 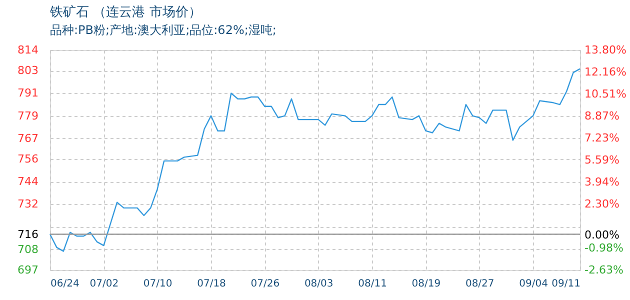 I want to click on x-tick-label: 08/03, so click(x=319, y=284).